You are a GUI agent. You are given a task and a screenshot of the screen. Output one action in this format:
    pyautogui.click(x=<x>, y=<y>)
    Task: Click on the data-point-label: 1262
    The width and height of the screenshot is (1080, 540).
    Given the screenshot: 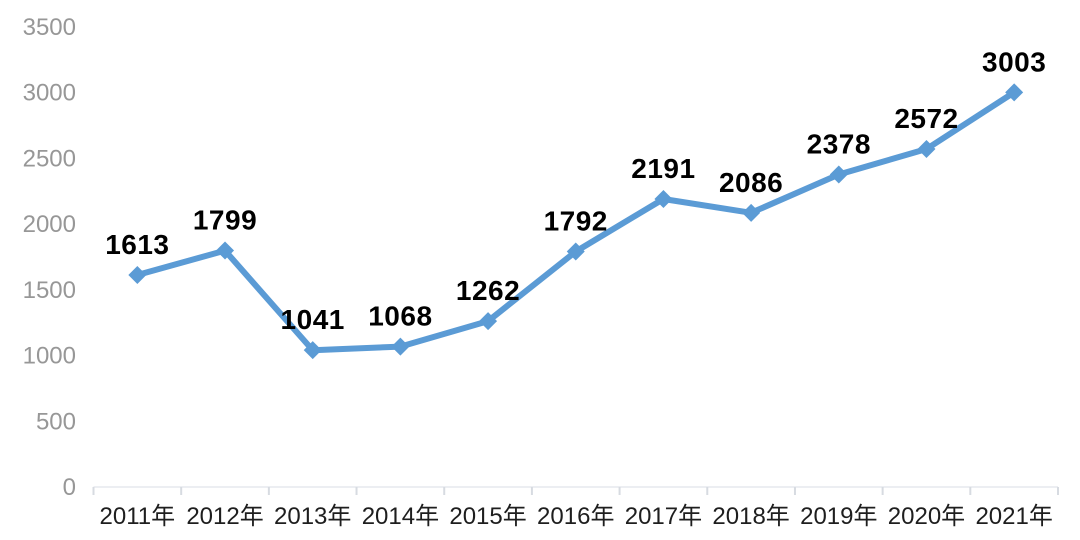 What is the action you would take?
    pyautogui.click(x=488, y=290)
    